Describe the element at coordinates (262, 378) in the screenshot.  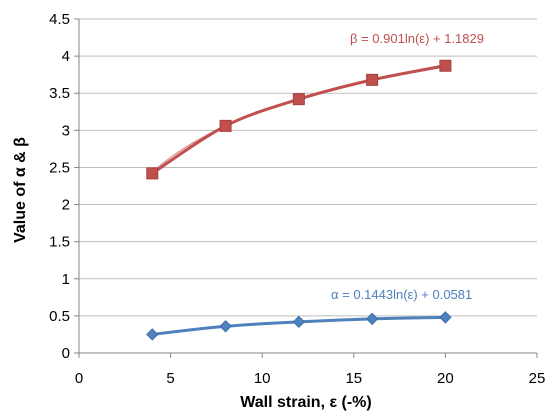
I see `x-tick-label: 10` at that location.